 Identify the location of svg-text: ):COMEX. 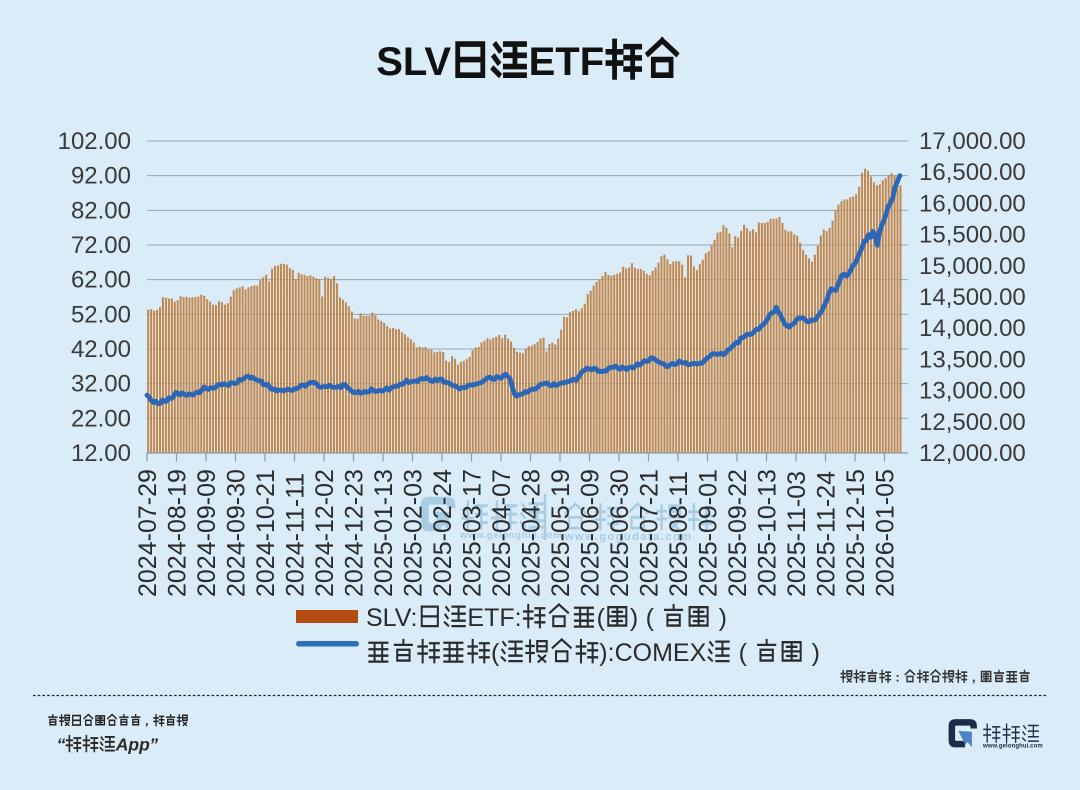
(652, 653).